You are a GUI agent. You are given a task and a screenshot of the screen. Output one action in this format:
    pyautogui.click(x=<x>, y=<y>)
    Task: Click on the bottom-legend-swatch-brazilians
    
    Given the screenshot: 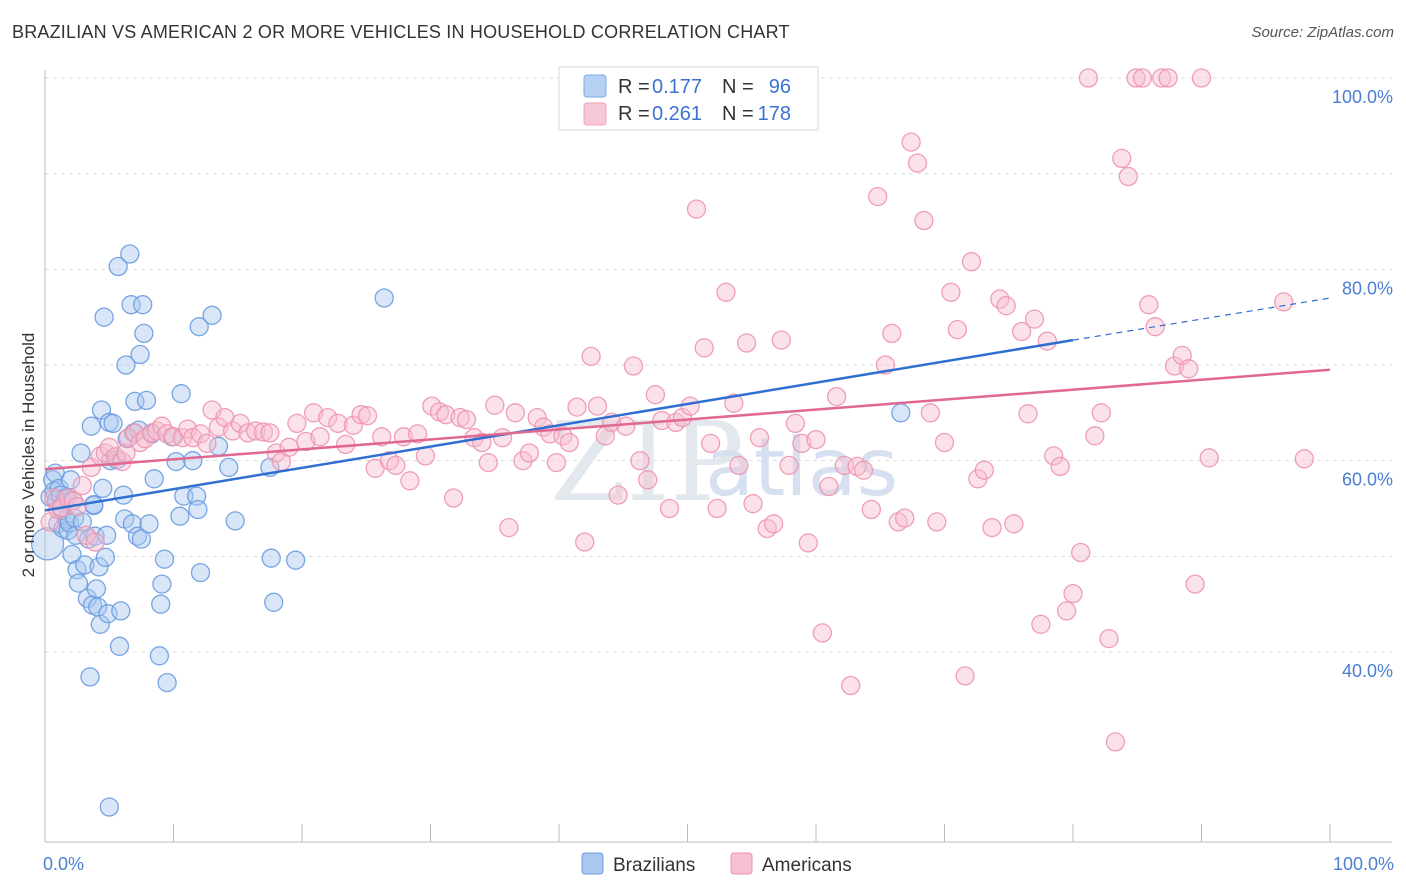 What is the action you would take?
    pyautogui.click(x=592, y=863)
    